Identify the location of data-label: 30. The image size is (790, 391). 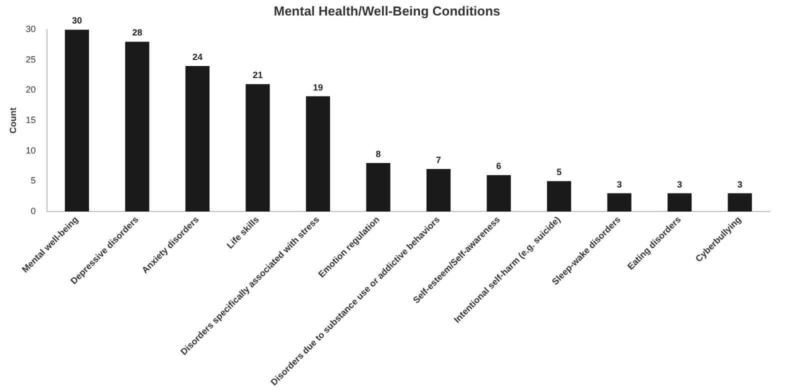
(77, 21).